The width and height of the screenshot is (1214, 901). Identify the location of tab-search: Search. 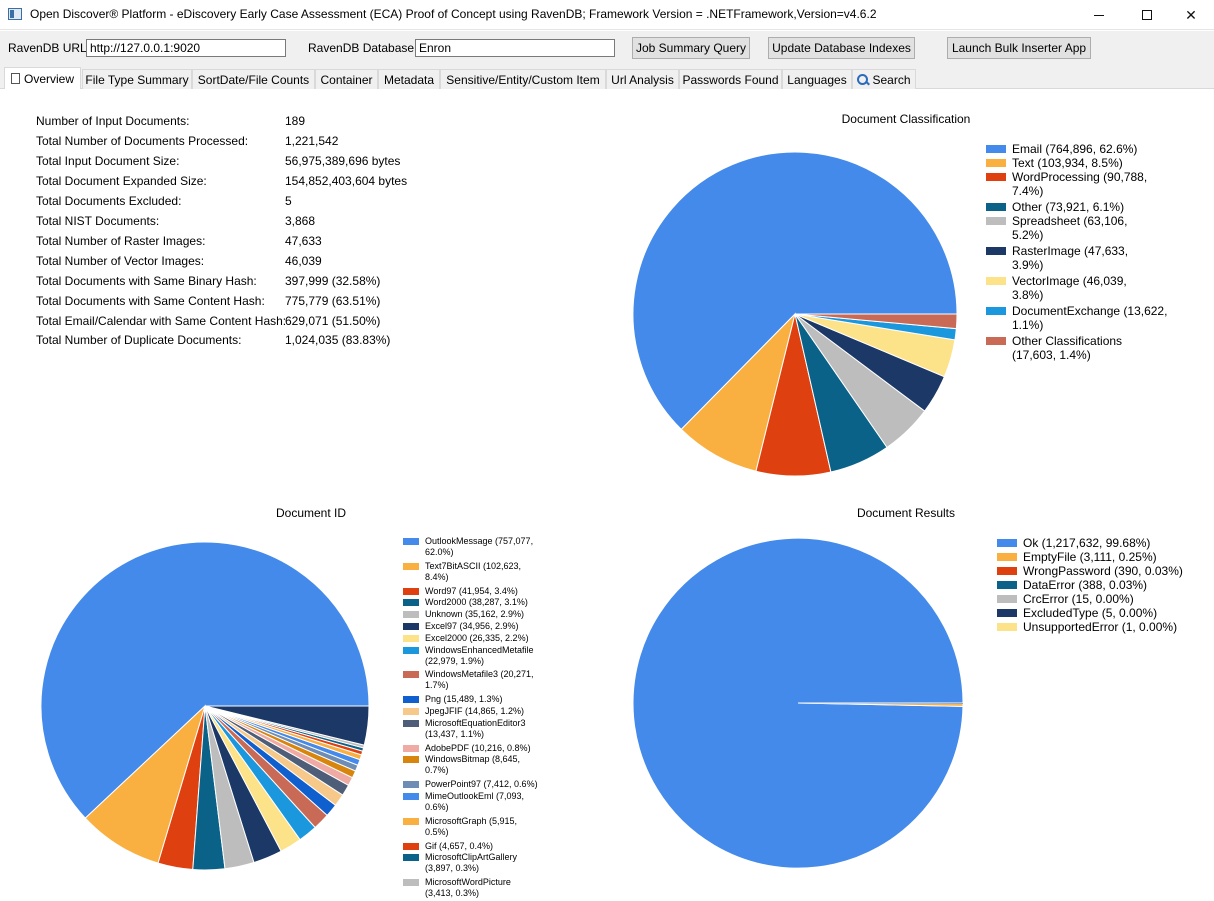
(884, 79).